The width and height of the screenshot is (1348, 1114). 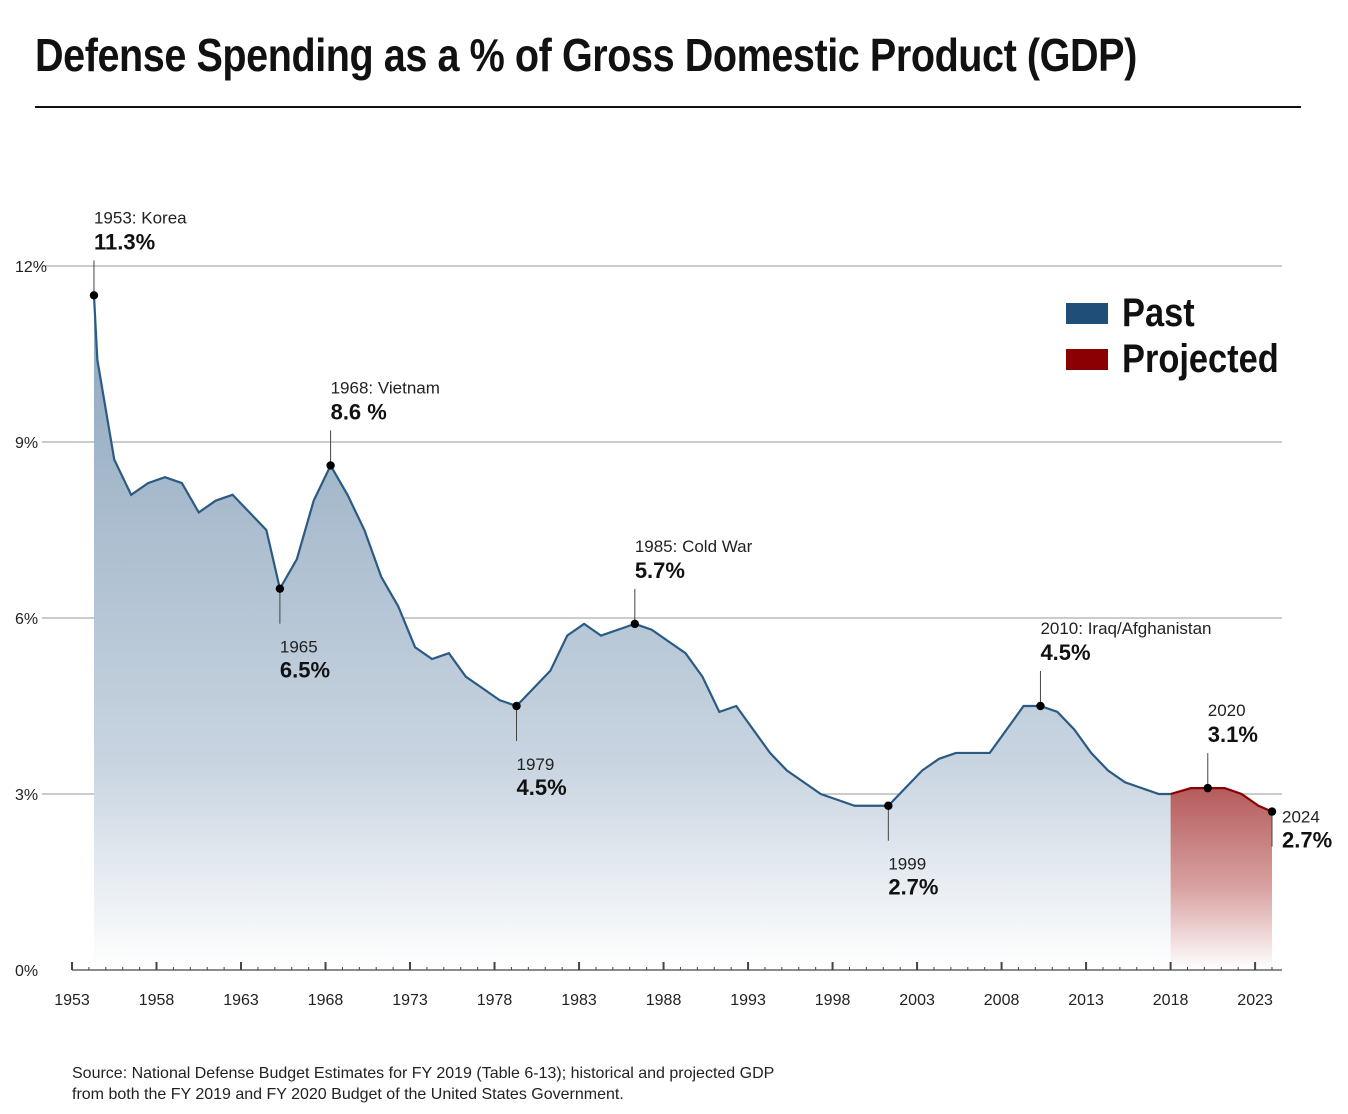 What do you see at coordinates (748, 1000) in the screenshot?
I see `x-tick-label: 1993` at bounding box center [748, 1000].